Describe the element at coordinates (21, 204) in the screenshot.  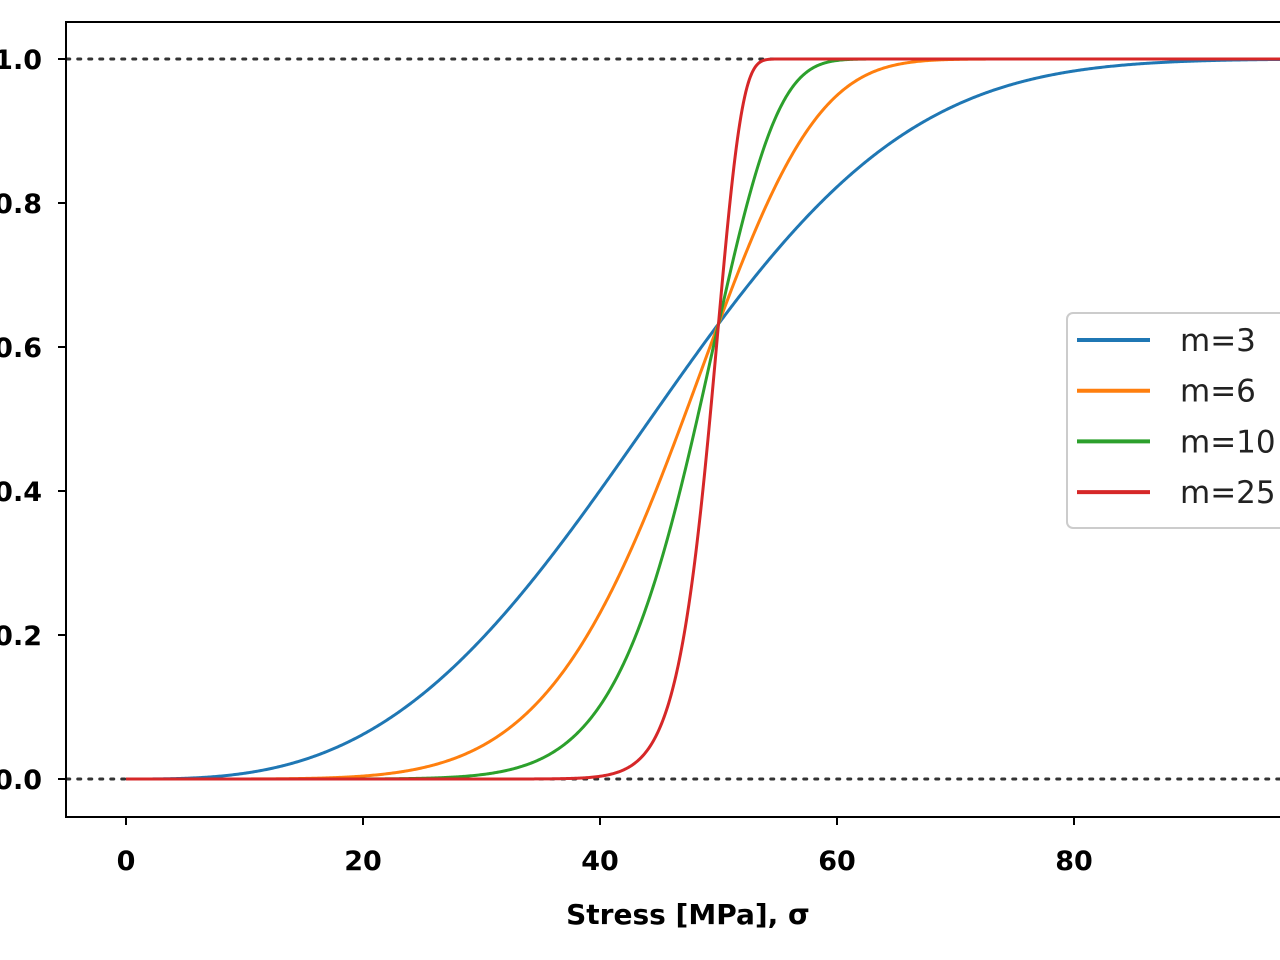
I see `y-tick-label: 0.8` at that location.